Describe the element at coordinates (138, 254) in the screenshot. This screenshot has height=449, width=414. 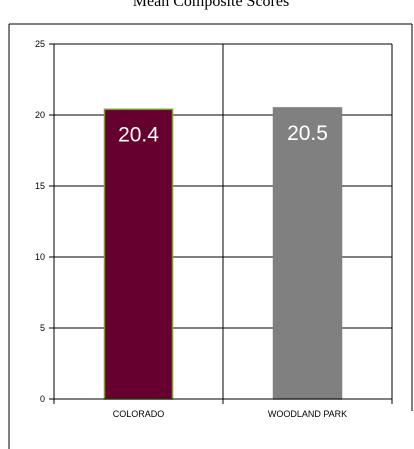
I see `bar-colorado` at that location.